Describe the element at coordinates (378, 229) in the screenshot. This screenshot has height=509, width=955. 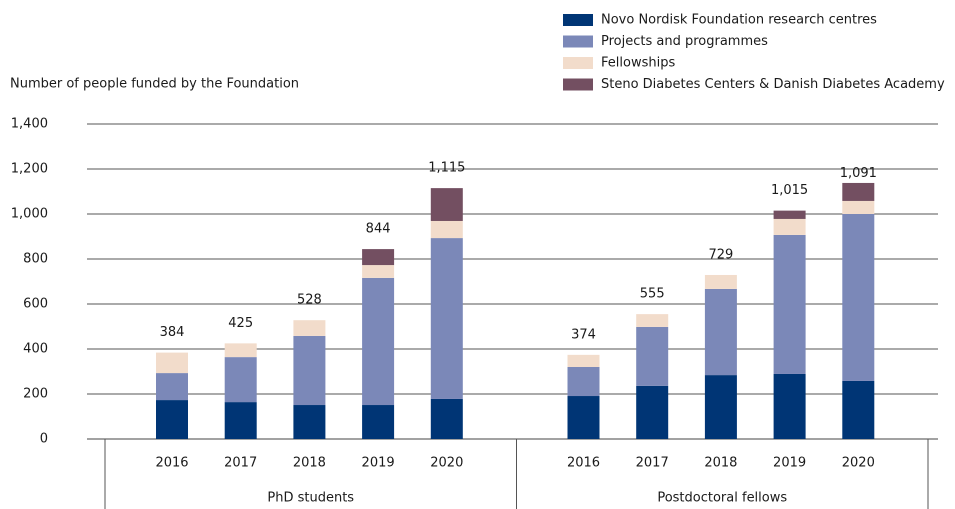
I see `total-label: 844` at that location.